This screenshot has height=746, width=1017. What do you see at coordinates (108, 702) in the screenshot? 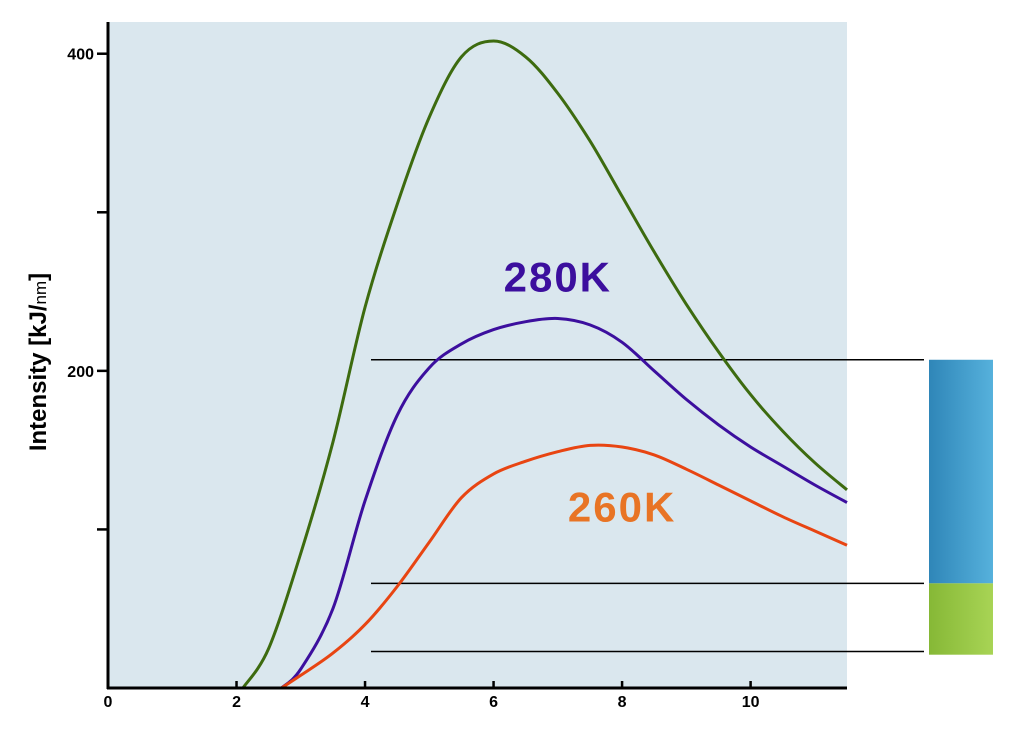
I see `x-tick-label-0: 0` at bounding box center [108, 702].